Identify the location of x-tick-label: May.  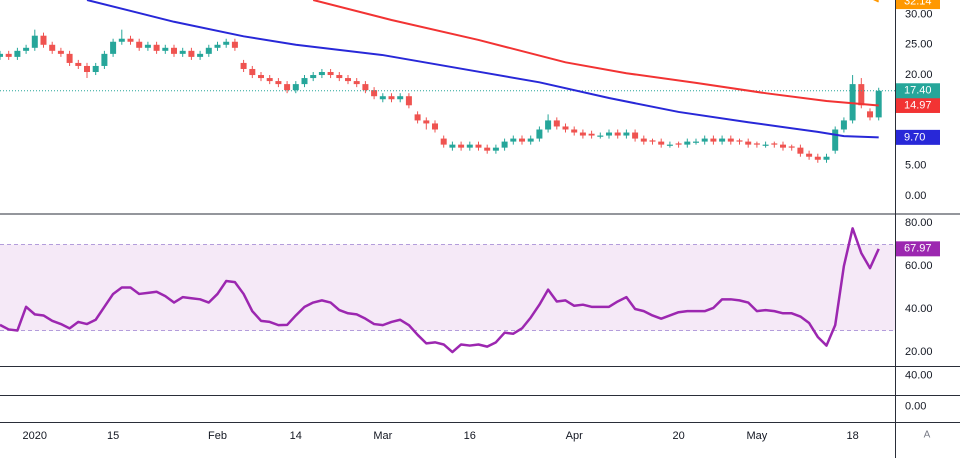
(757, 436).